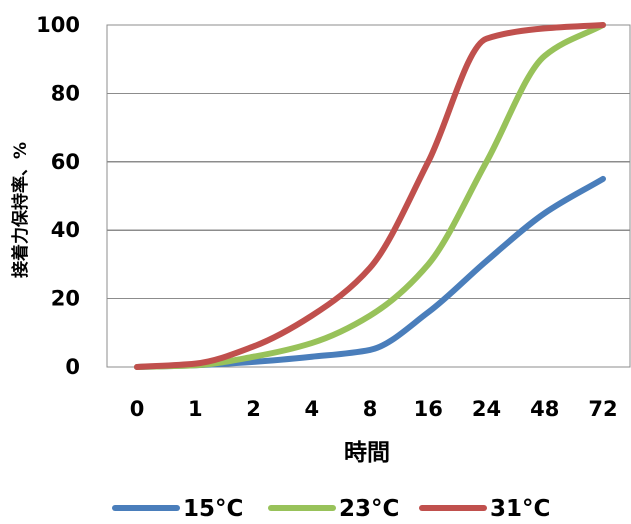 The image size is (631, 524). Describe the element at coordinates (65, 162) in the screenshot. I see `y-tick-label-60: 60` at that location.